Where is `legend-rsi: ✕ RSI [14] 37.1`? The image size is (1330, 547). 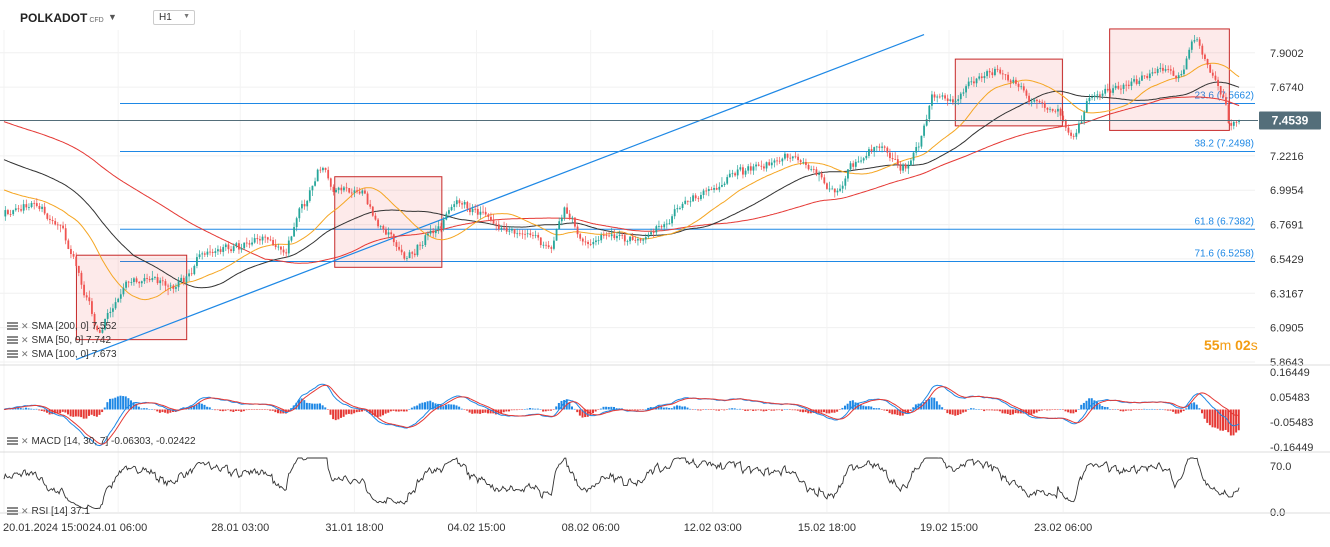
legend-rsi: ✕ RSI [14] 37.1 is located at coordinates (48, 511).